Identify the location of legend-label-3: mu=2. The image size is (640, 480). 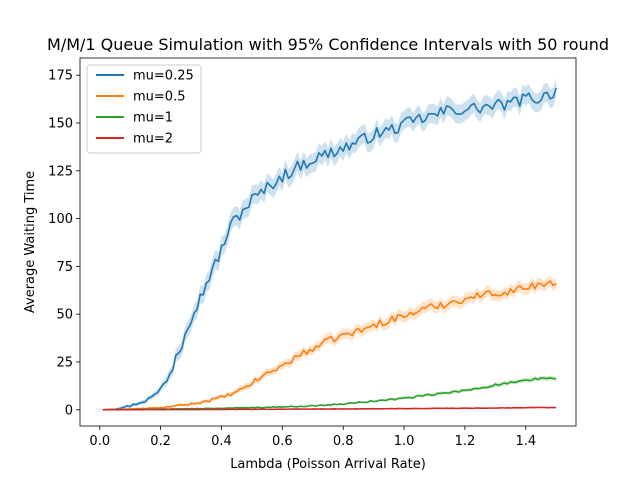
(153, 139).